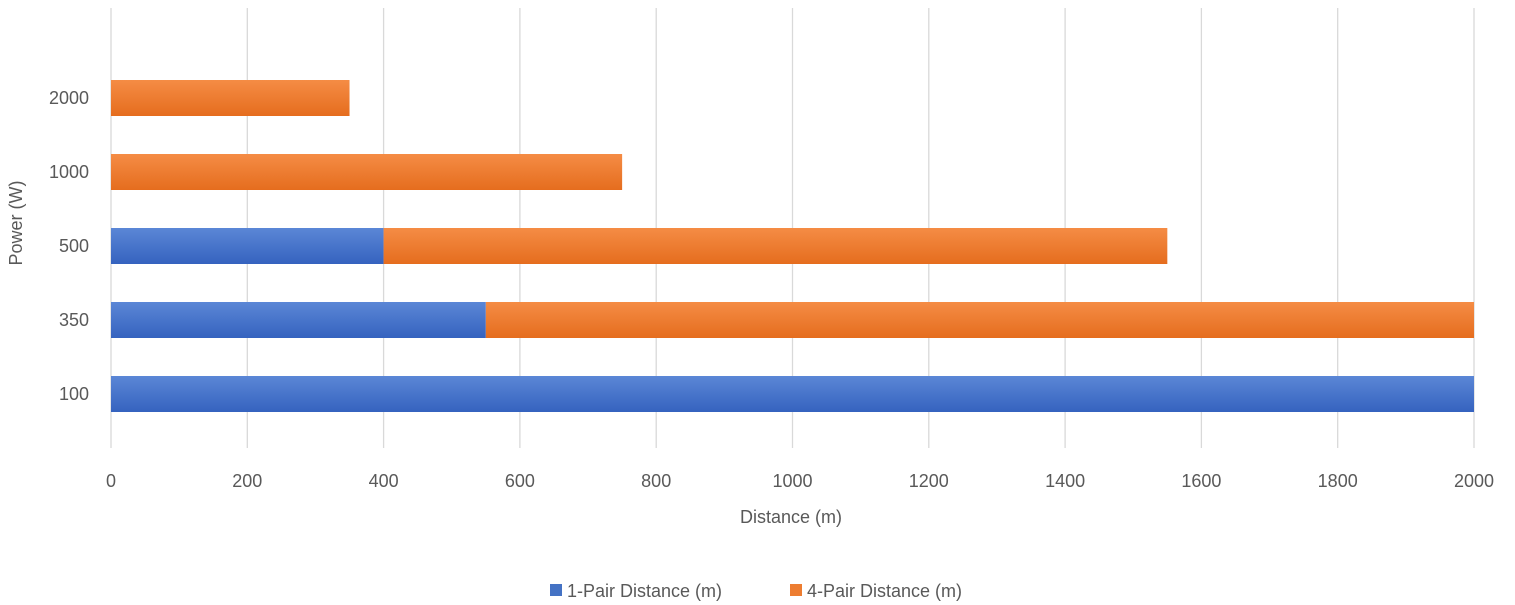 This screenshot has width=1515, height=605. What do you see at coordinates (74, 246) in the screenshot?
I see `y-tick-label-500: 500` at bounding box center [74, 246].